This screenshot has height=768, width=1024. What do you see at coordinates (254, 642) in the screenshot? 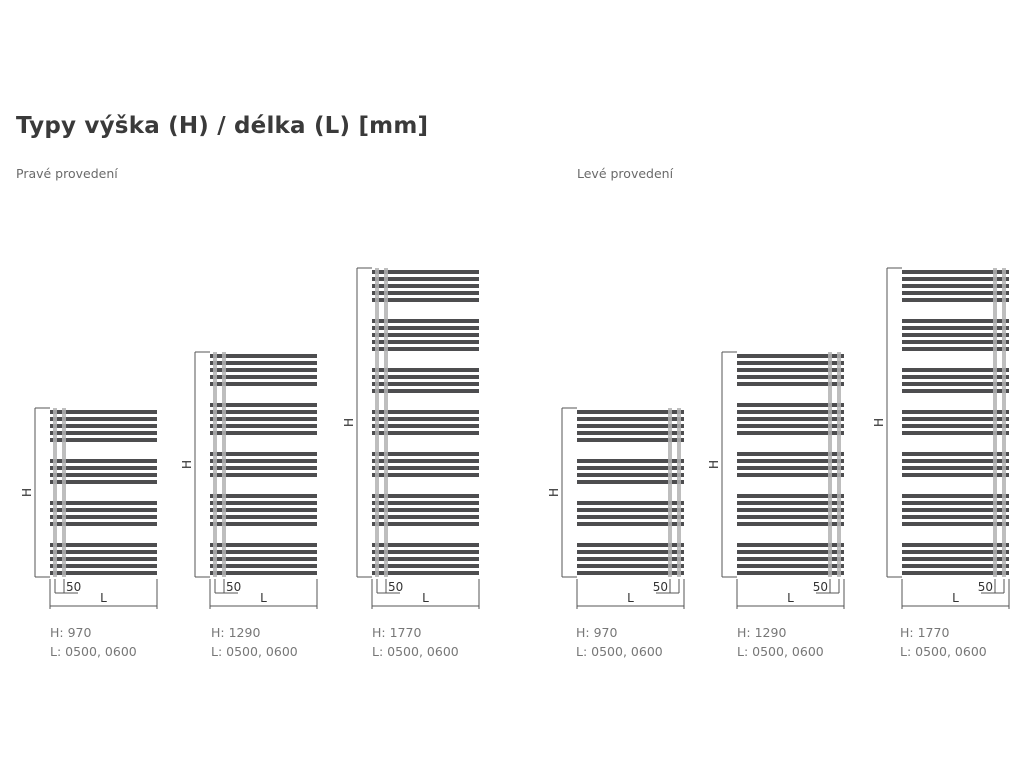
I see `caption-1290-right: H: 1290 L: 0500, 0600` at bounding box center [254, 642].